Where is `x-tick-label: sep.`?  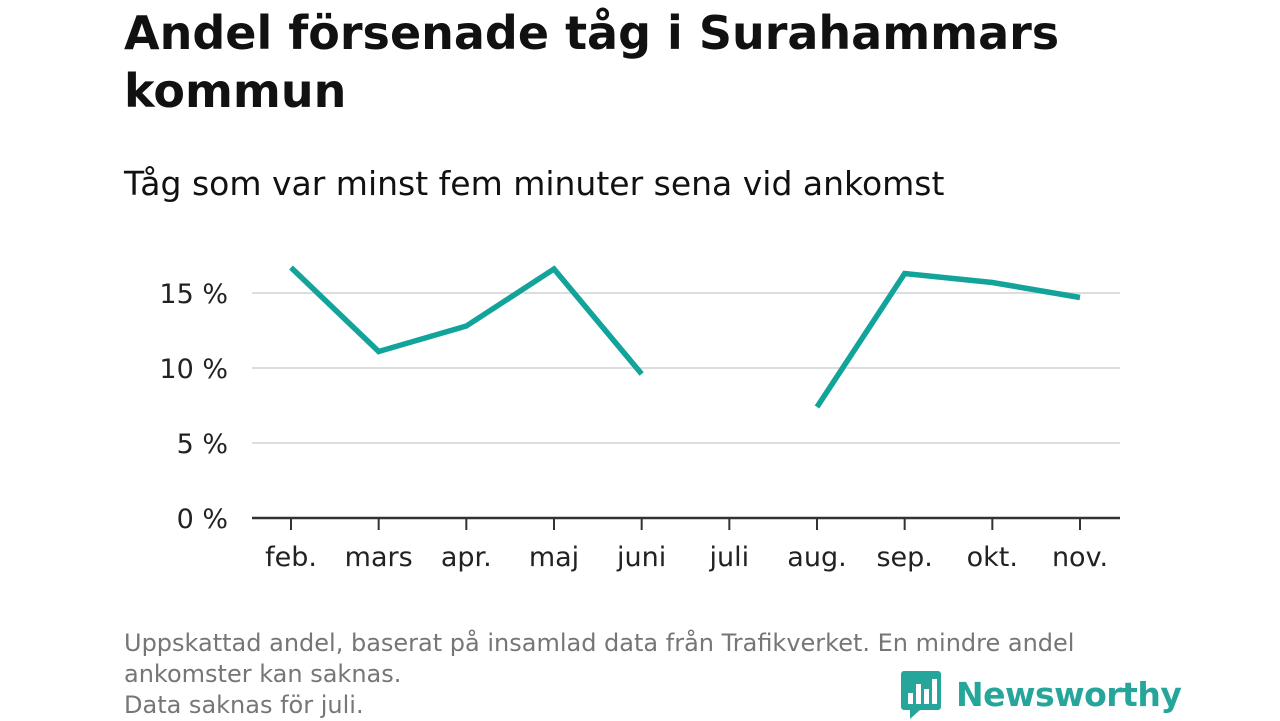 x-tick-label: sep. is located at coordinates (904, 557).